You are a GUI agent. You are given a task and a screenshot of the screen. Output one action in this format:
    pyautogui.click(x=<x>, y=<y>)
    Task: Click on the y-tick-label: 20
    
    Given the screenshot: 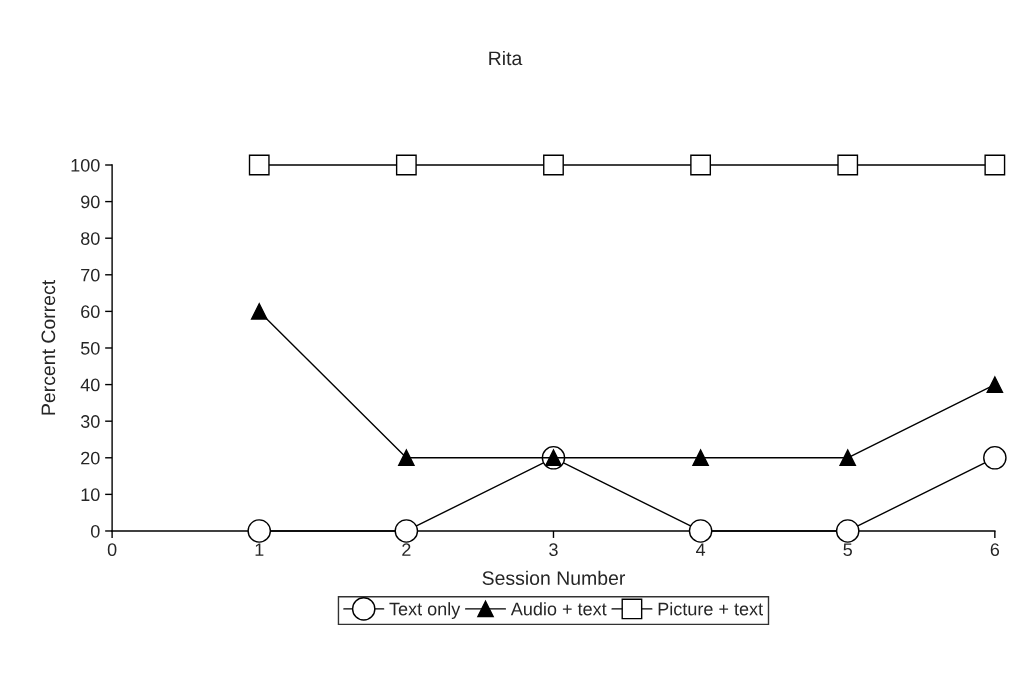 What is the action you would take?
    pyautogui.click(x=90, y=458)
    